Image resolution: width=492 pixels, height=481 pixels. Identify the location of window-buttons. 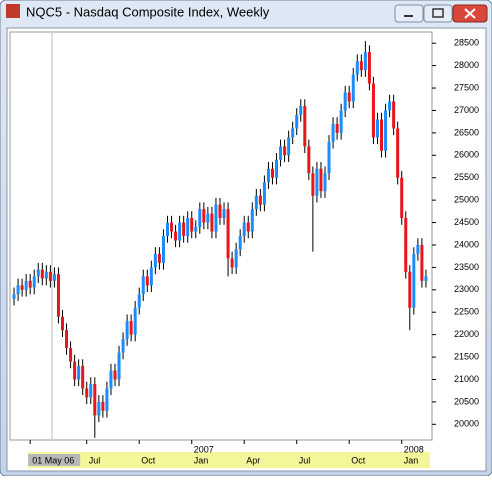
(441, 13).